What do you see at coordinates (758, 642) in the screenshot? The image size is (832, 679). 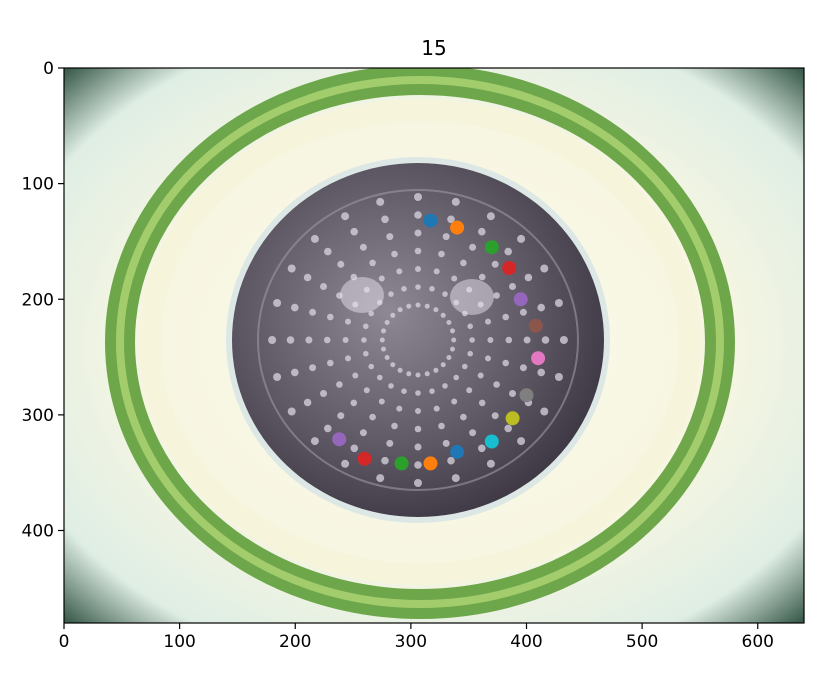 I see `x-tick-label: 600` at bounding box center [758, 642].